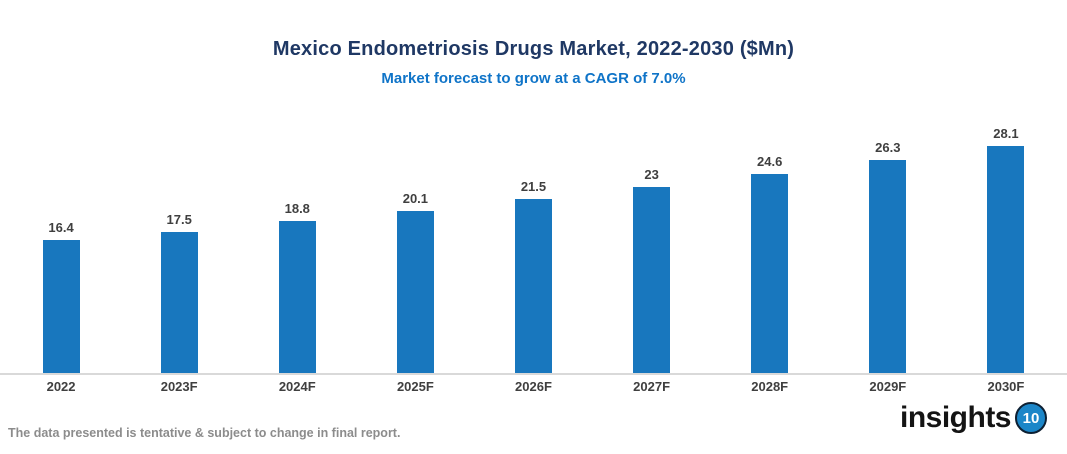 The image size is (1067, 454). Describe the element at coordinates (1006, 386) in the screenshot. I see `x-axis-label: 2030F` at that location.